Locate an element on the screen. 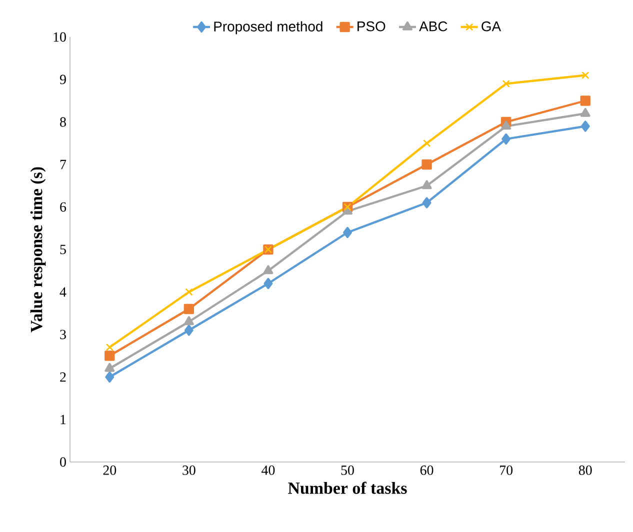  legend-label: PSO is located at coordinates (372, 26).